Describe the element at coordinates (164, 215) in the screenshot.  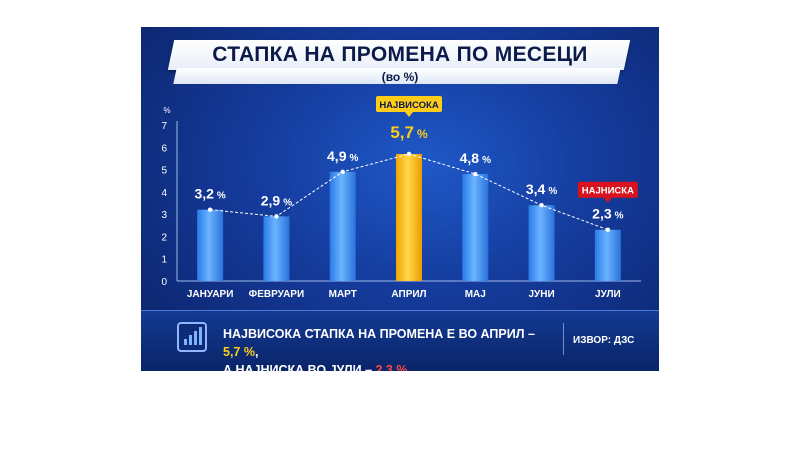
I see `y-tick-label: 3` at that location.